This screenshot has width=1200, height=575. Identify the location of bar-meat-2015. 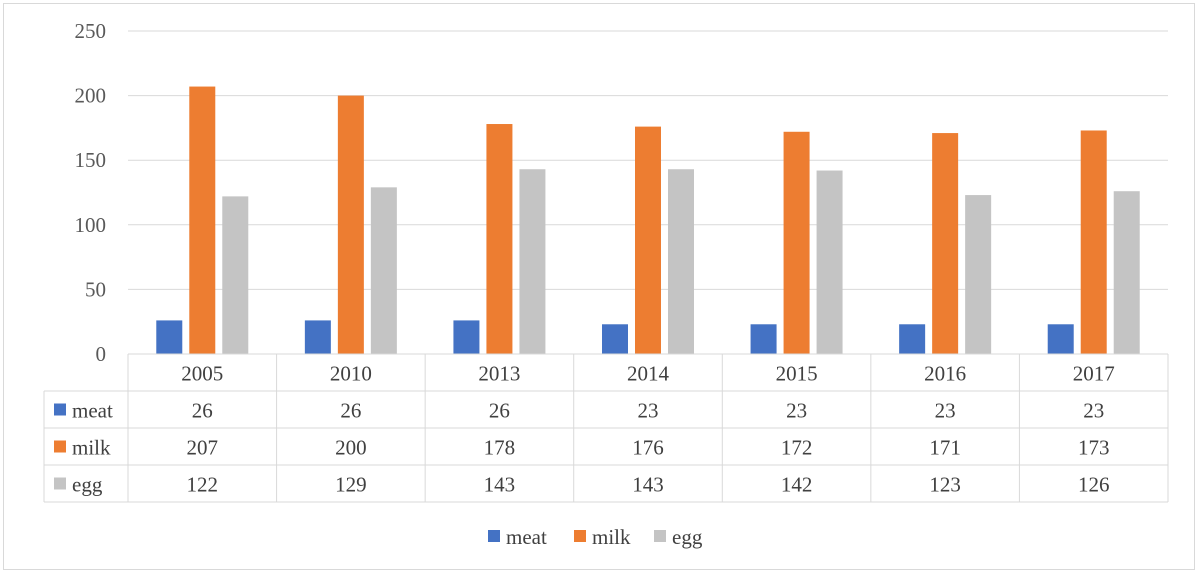
(763, 339).